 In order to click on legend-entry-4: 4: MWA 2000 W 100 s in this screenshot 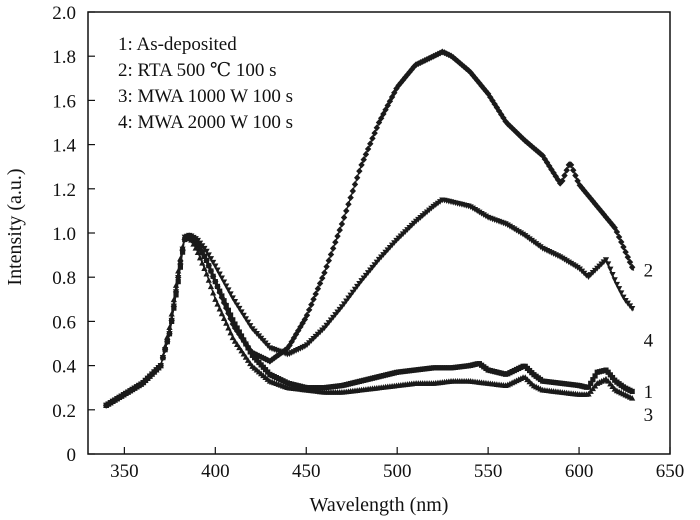, I will do `click(205, 122)`.